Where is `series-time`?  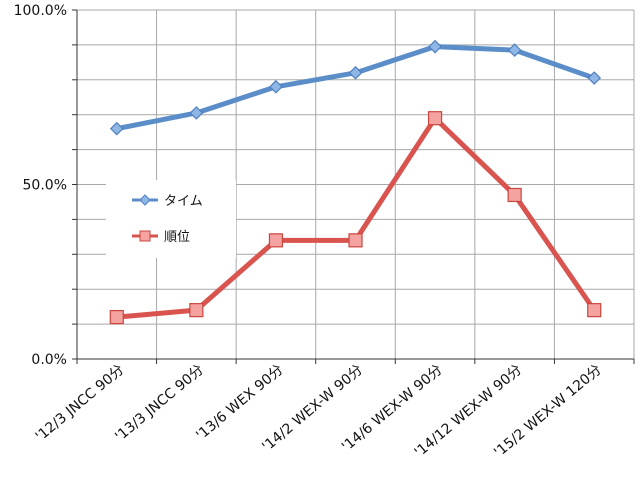 series-time is located at coordinates (355, 87).